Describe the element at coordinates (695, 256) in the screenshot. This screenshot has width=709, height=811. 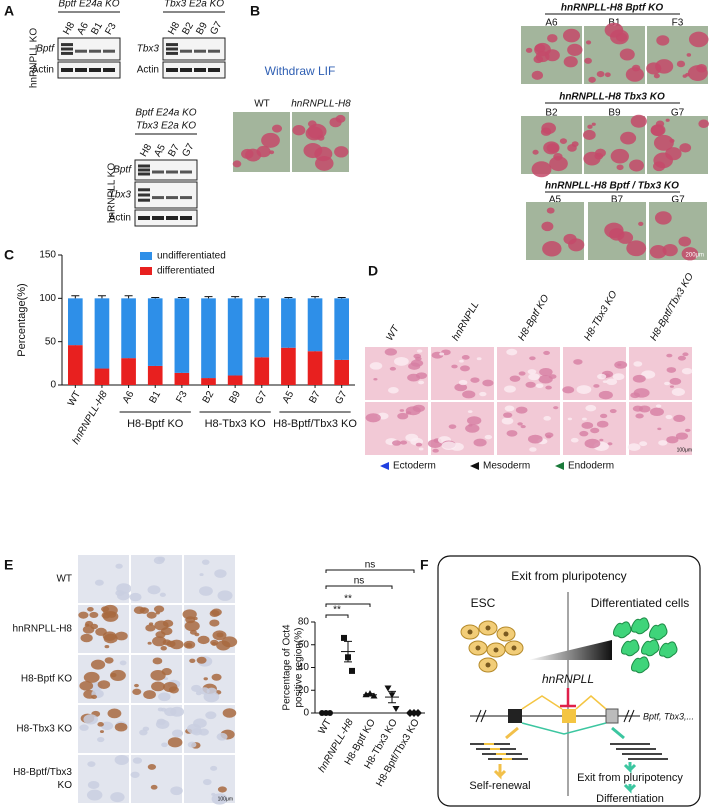
I see `scale-bar: 200μm` at that location.